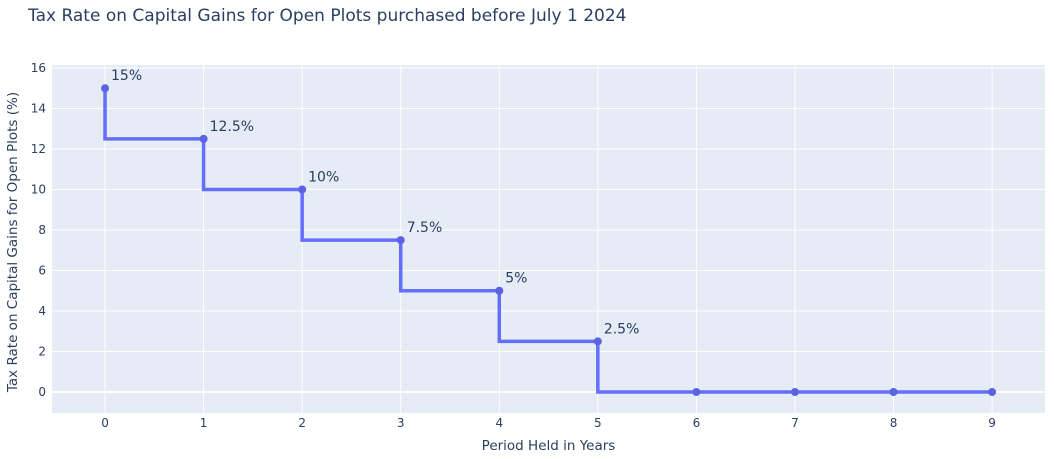 The width and height of the screenshot is (1054, 459). What do you see at coordinates (548, 446) in the screenshot?
I see `x-axis-title: Period Held in Years` at bounding box center [548, 446].